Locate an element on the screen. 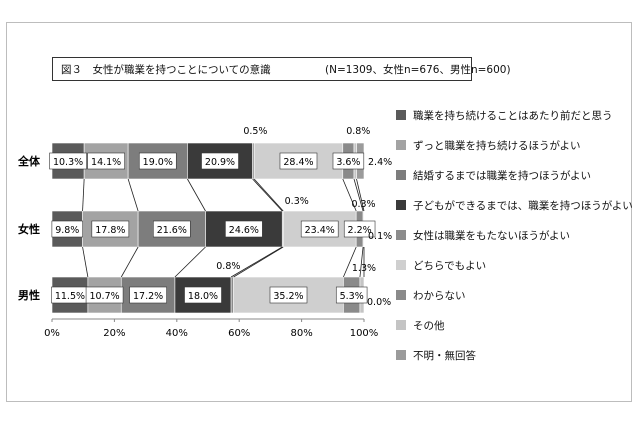 The height and width of the screenshot is (426, 640). x-tick-label: 20% is located at coordinates (114, 333).